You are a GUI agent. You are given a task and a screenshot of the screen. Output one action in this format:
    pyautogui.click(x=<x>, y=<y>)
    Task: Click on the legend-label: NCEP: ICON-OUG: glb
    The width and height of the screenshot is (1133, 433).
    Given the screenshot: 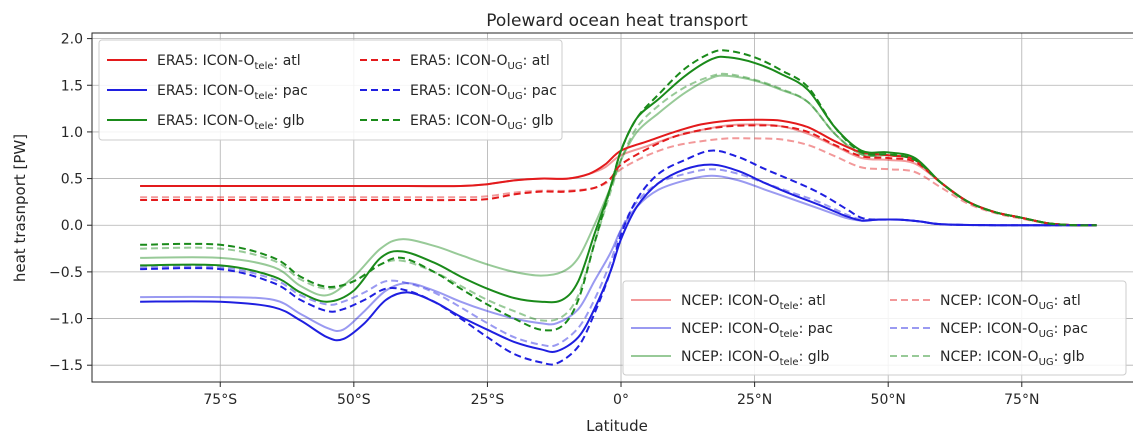 What is the action you would take?
    pyautogui.click(x=1012, y=358)
    